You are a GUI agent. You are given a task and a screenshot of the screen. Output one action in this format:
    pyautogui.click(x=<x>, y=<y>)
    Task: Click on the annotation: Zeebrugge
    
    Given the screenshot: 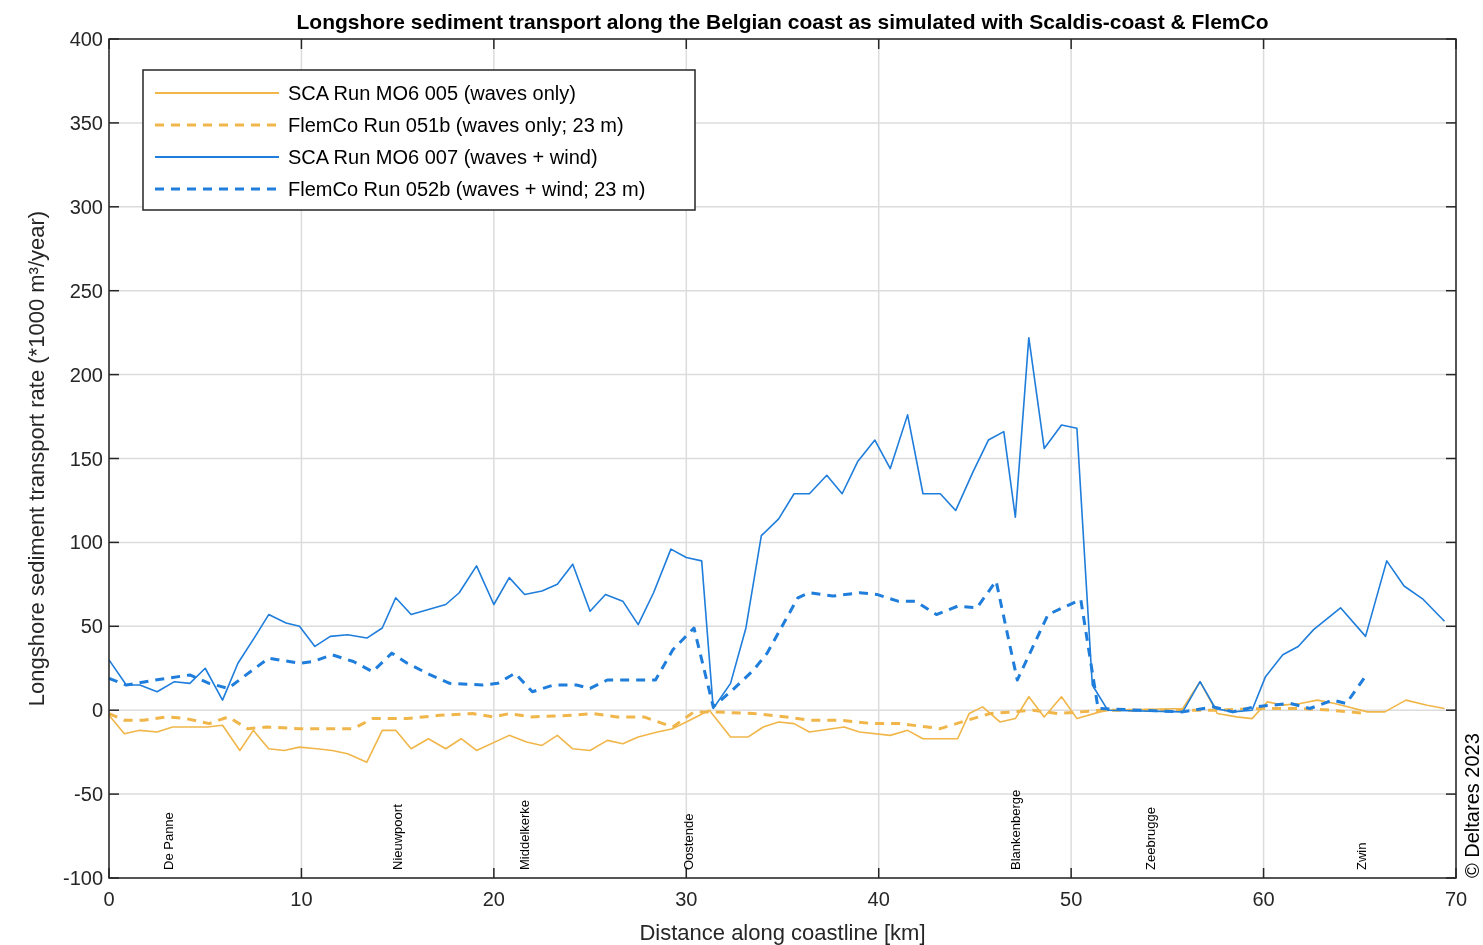 What is the action you would take?
    pyautogui.click(x=1150, y=838)
    